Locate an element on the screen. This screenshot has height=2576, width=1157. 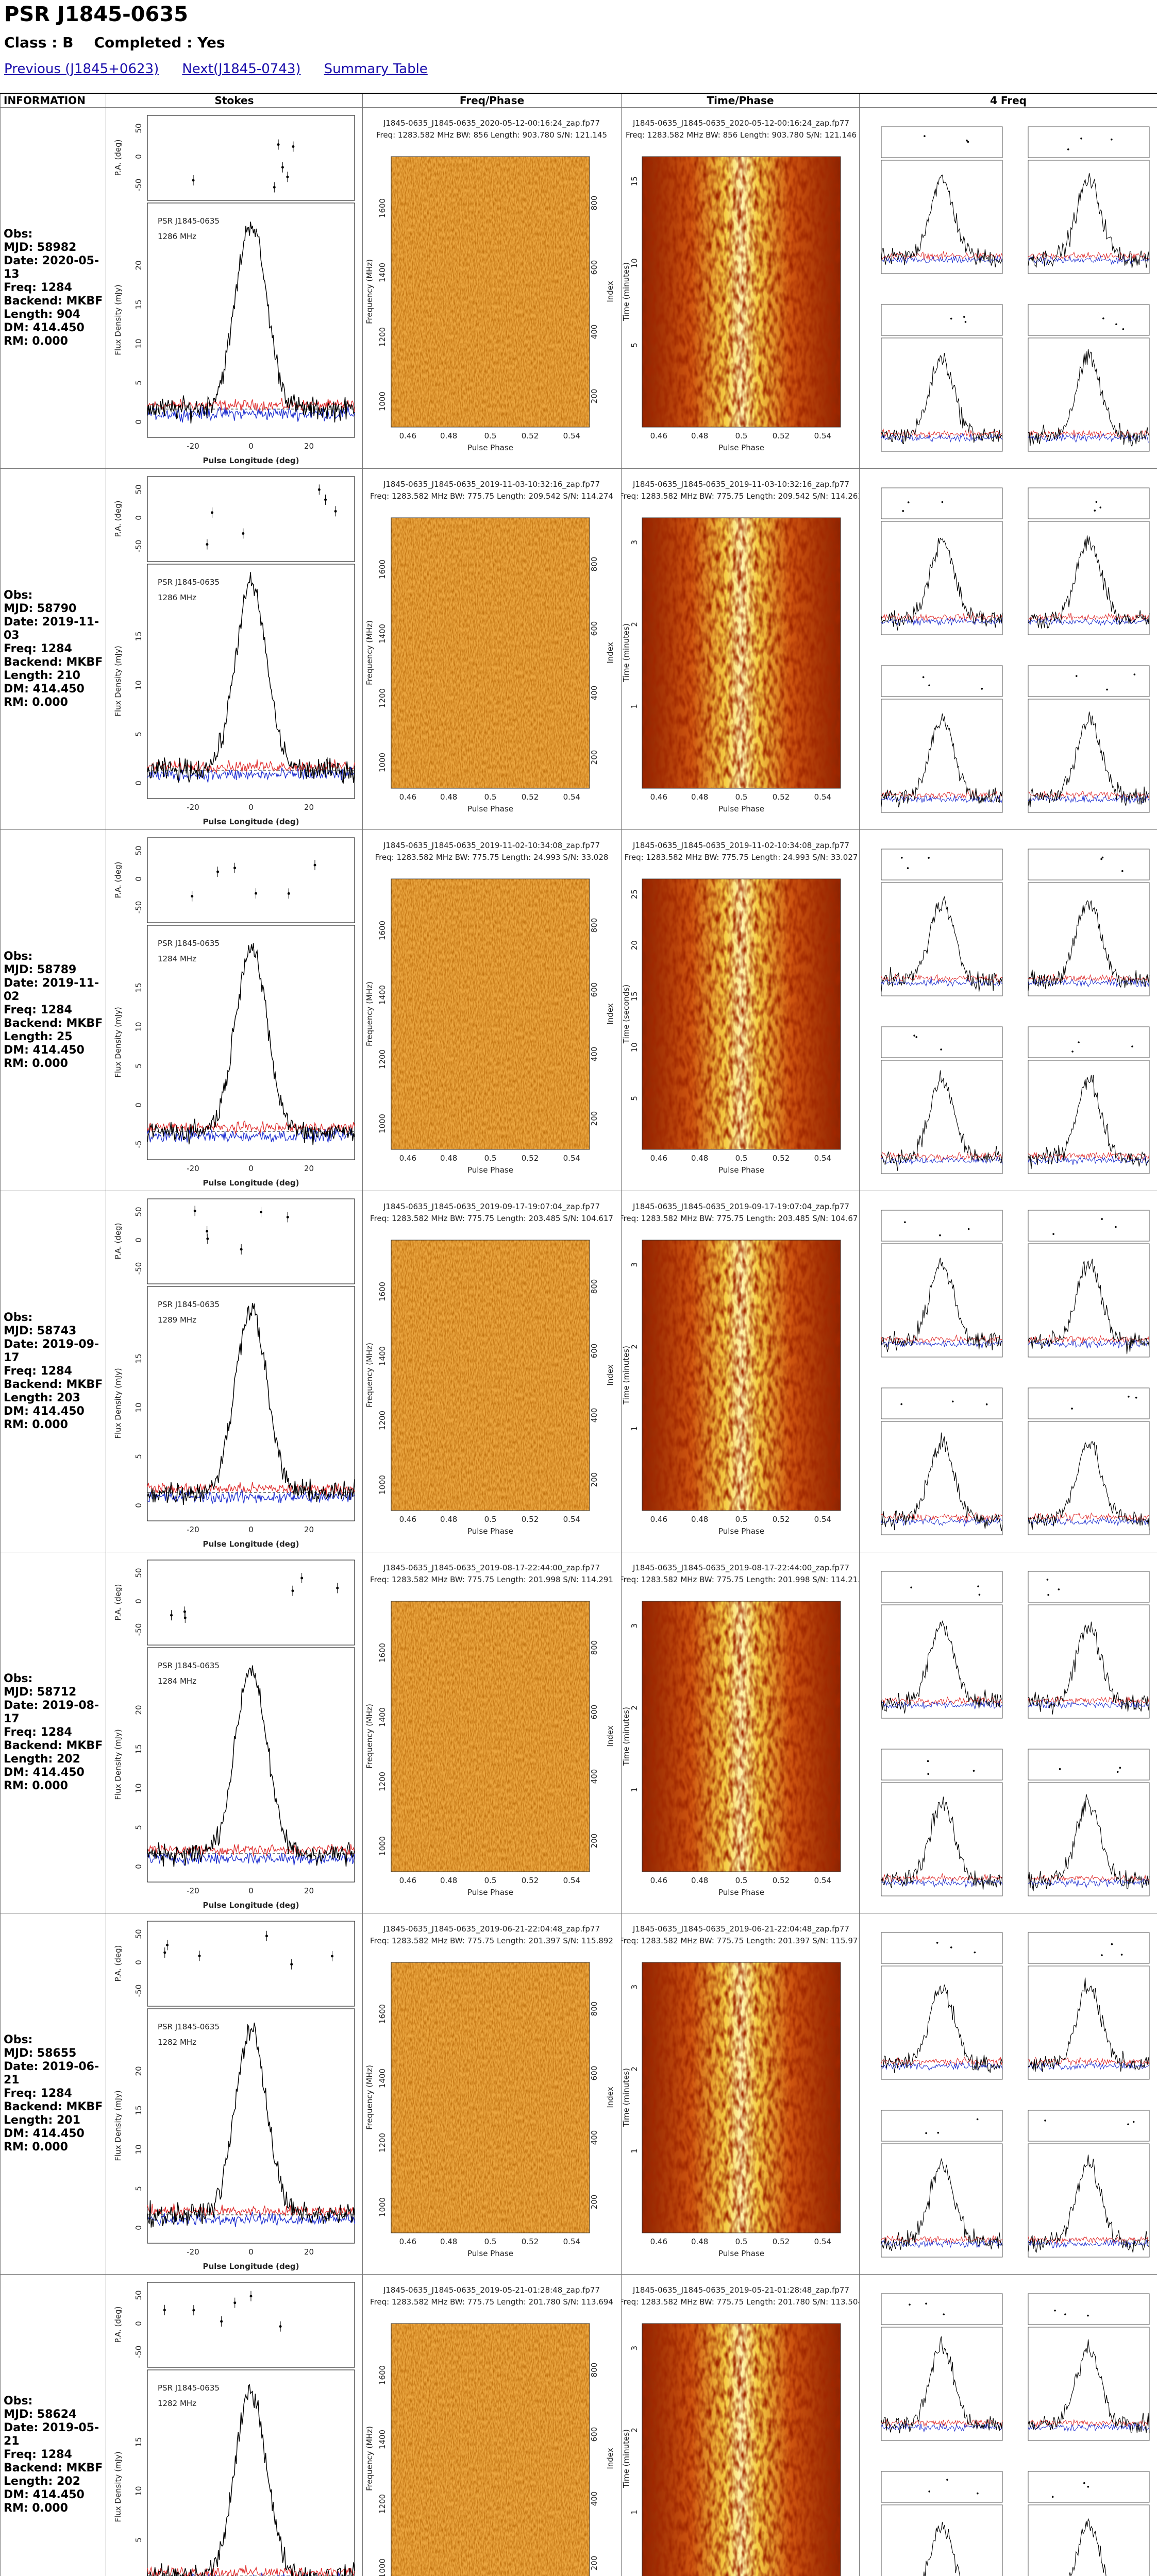
index-tick: 600 is located at coordinates (595, 267).